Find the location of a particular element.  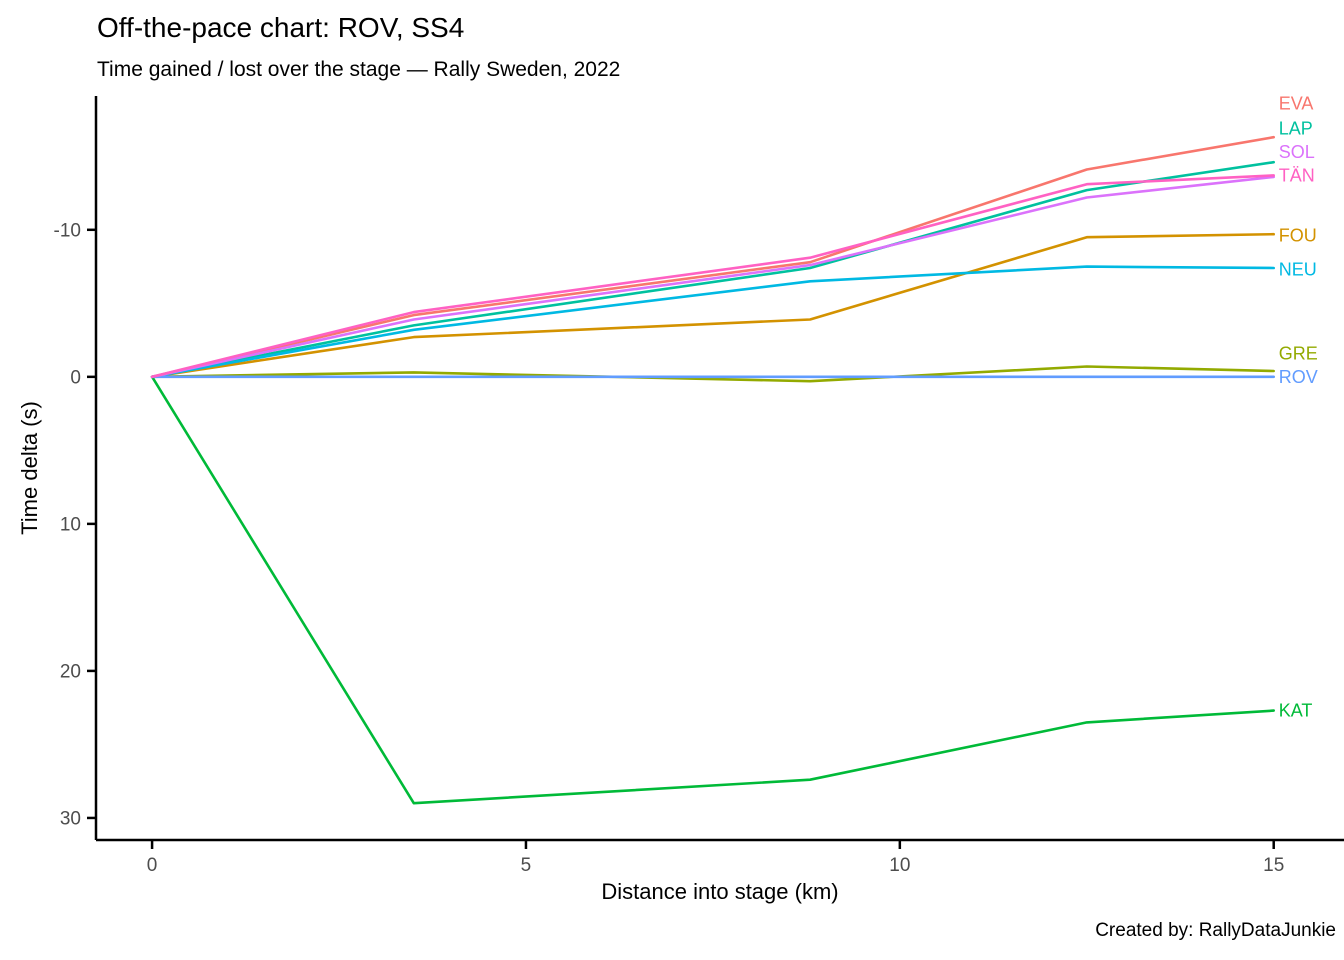

y-tick-label: 10 is located at coordinates (70, 524).